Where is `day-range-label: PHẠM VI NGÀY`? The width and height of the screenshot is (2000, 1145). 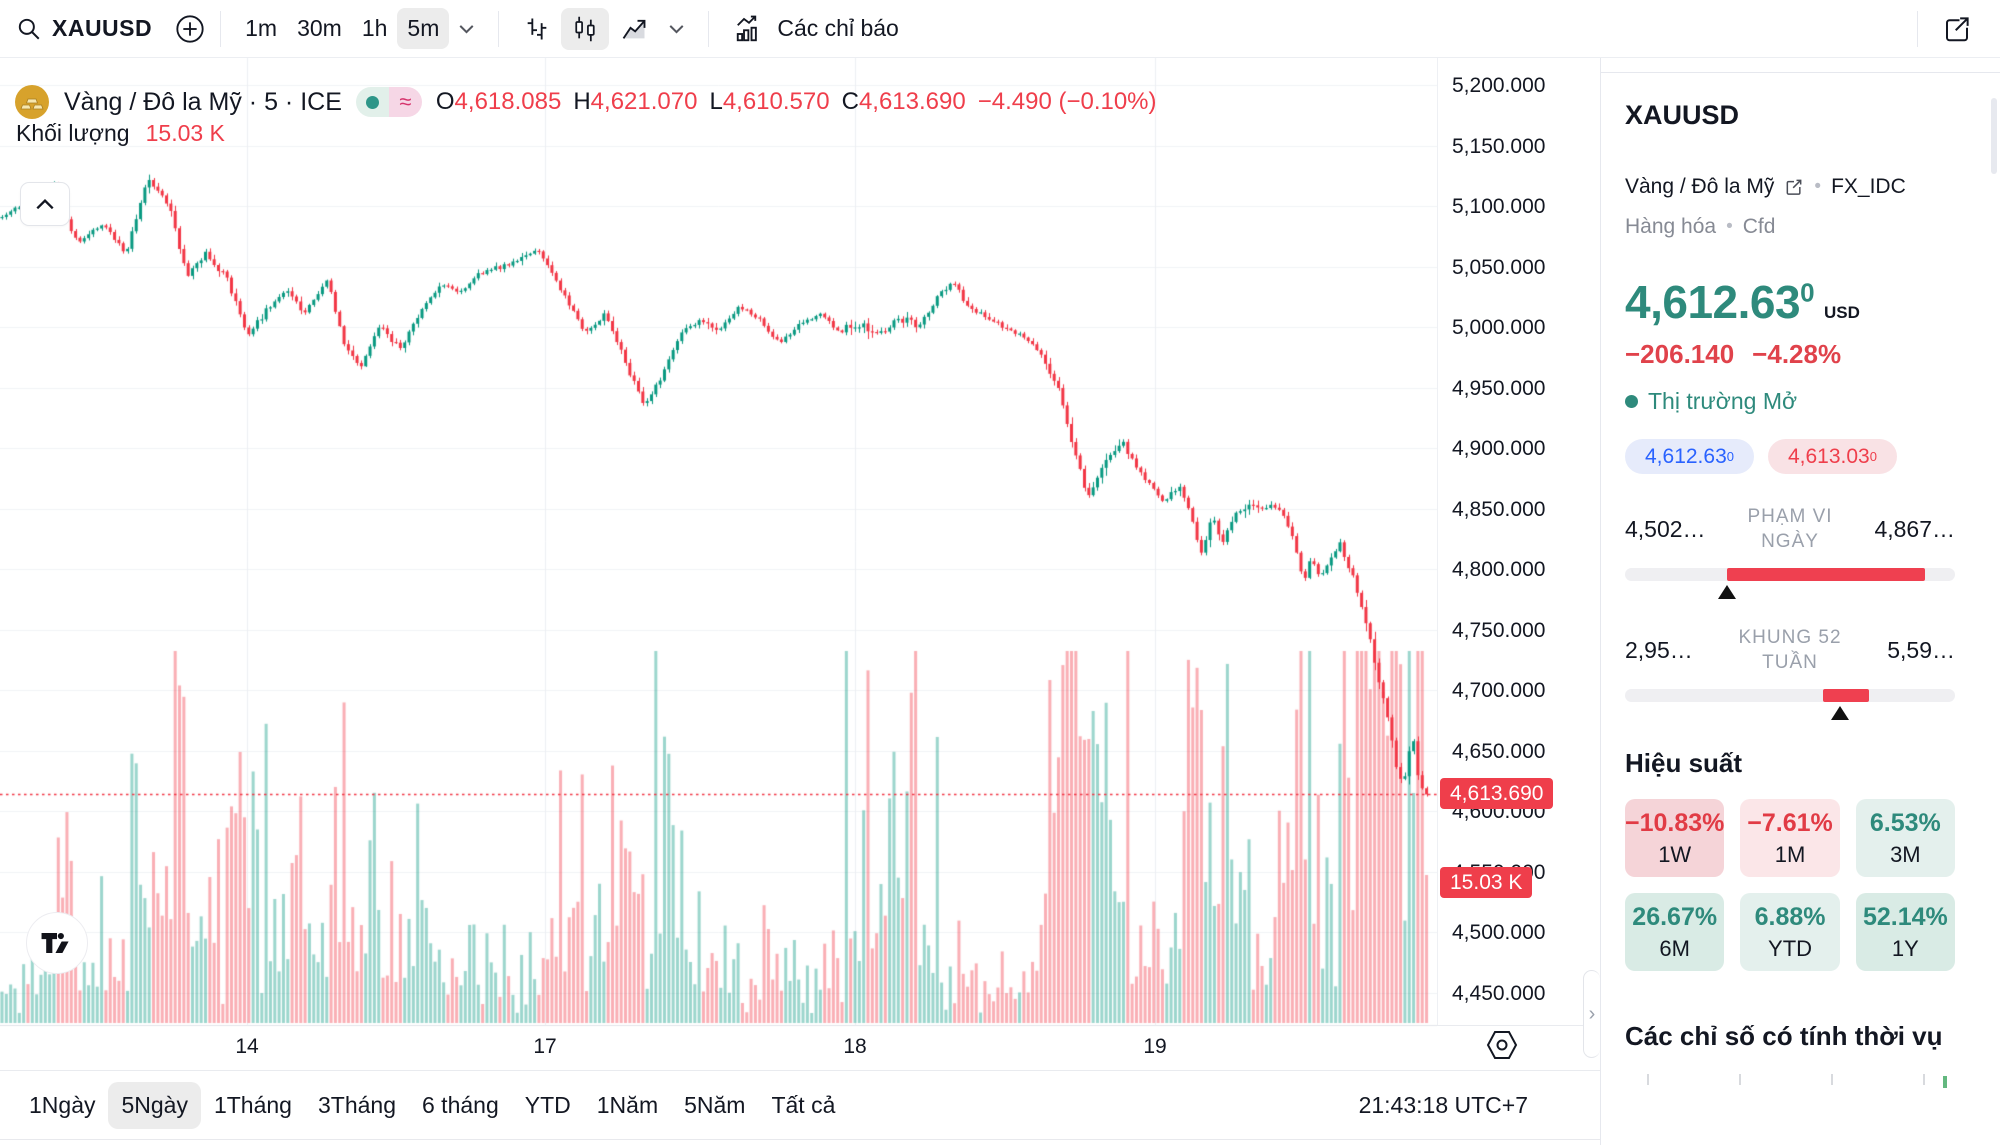
day-range-label: PHẠM VI NGÀY is located at coordinates (1790, 529).